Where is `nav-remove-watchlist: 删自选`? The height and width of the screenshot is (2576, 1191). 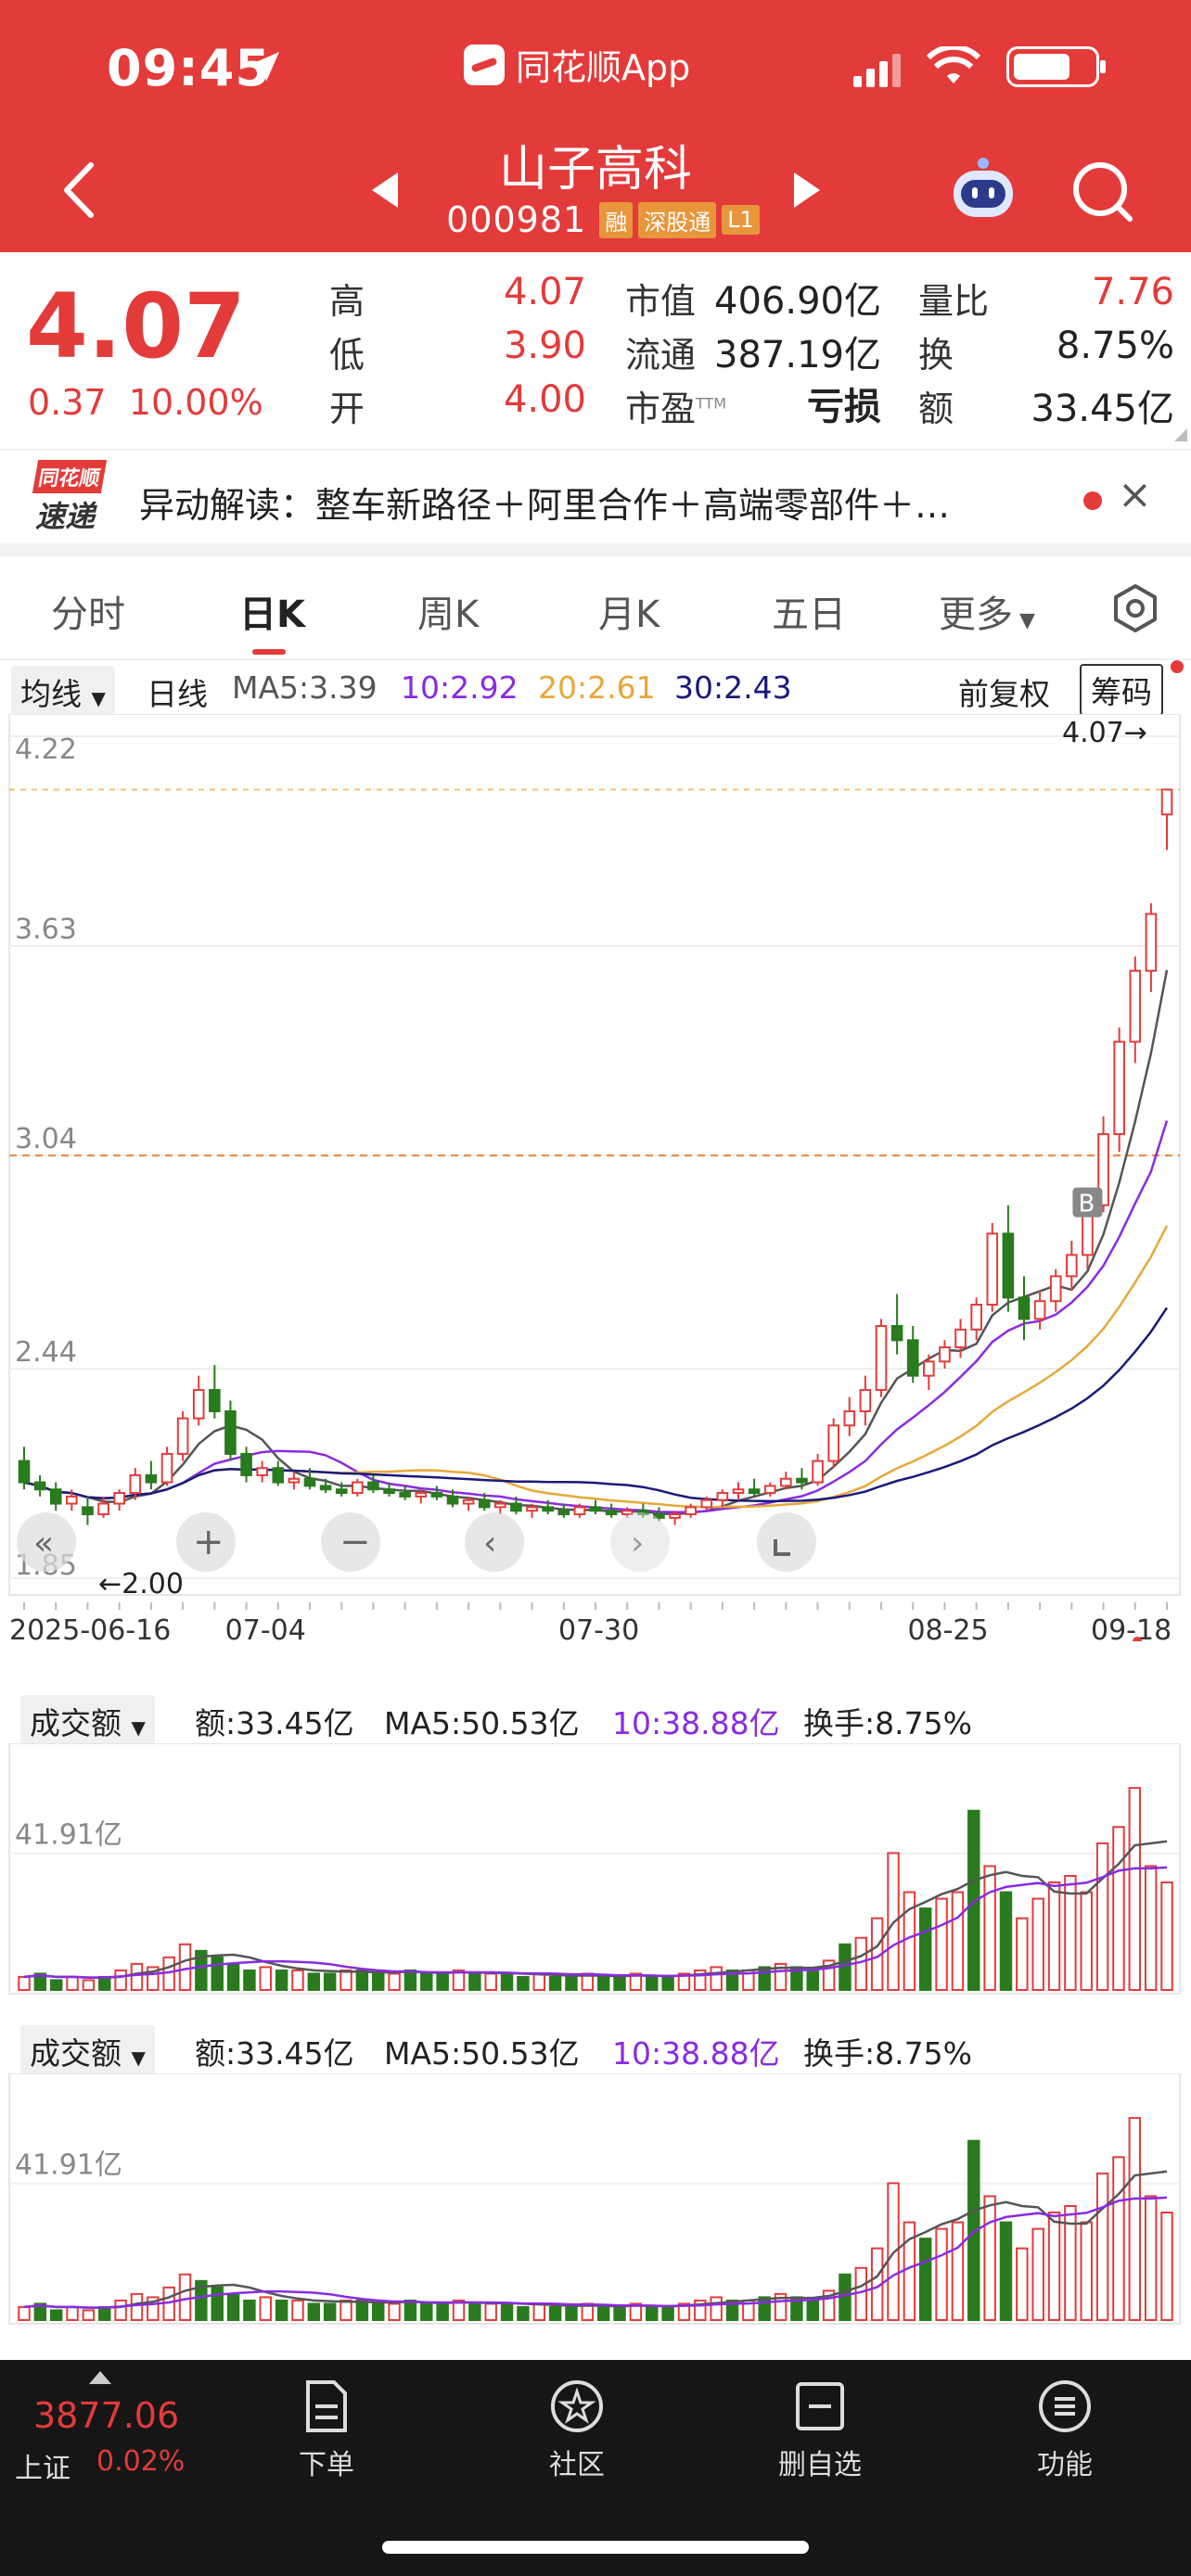
nav-remove-watchlist: 删自选 is located at coordinates (820, 2430).